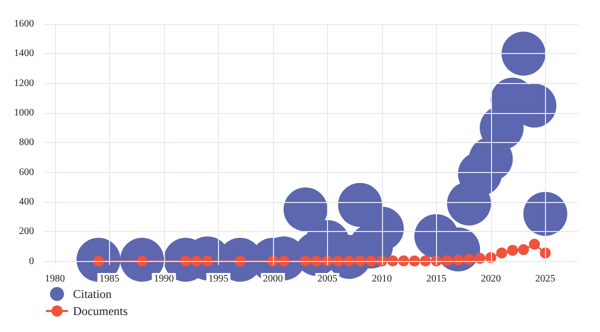  Describe the element at coordinates (24, 112) in the screenshot. I see `y-tick-label: 1000` at that location.